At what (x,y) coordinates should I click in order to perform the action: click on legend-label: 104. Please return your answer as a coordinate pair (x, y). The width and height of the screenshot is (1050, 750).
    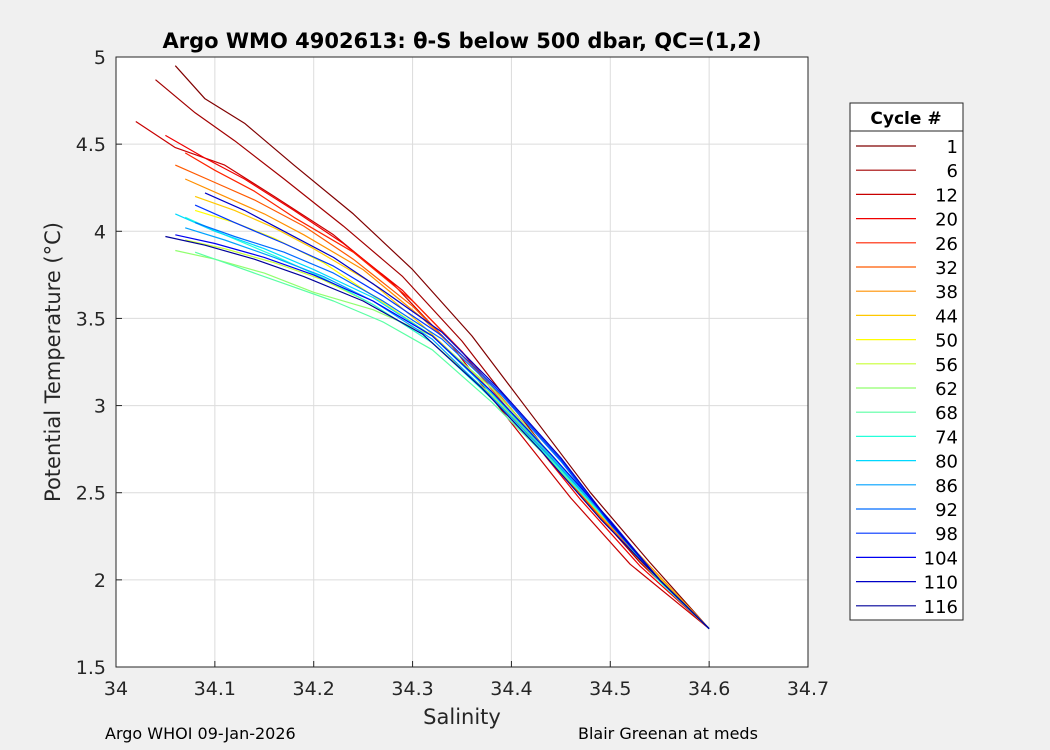
    Looking at the image, I should click on (941, 558).